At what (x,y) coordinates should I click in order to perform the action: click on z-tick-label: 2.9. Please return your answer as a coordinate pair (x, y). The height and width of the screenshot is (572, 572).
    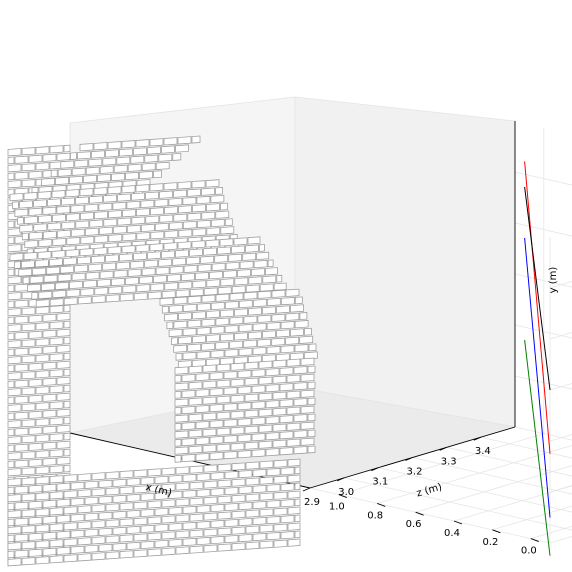
    Looking at the image, I should click on (312, 502).